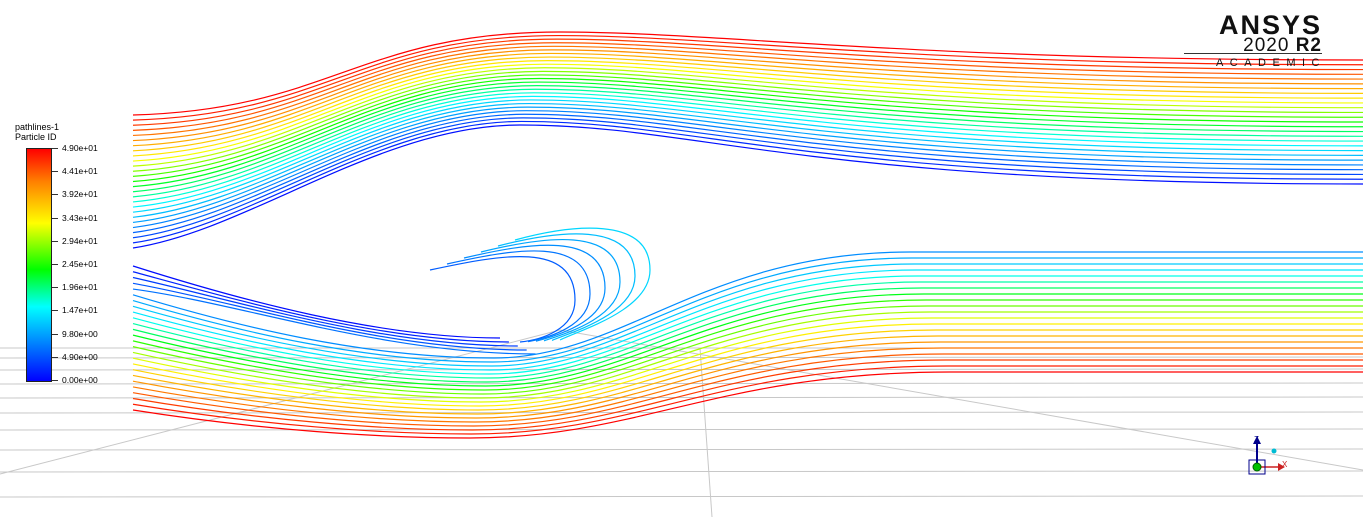 The image size is (1363, 517). Describe the element at coordinates (80, 240) in the screenshot. I see `legend-label: 2.94e+01` at that location.